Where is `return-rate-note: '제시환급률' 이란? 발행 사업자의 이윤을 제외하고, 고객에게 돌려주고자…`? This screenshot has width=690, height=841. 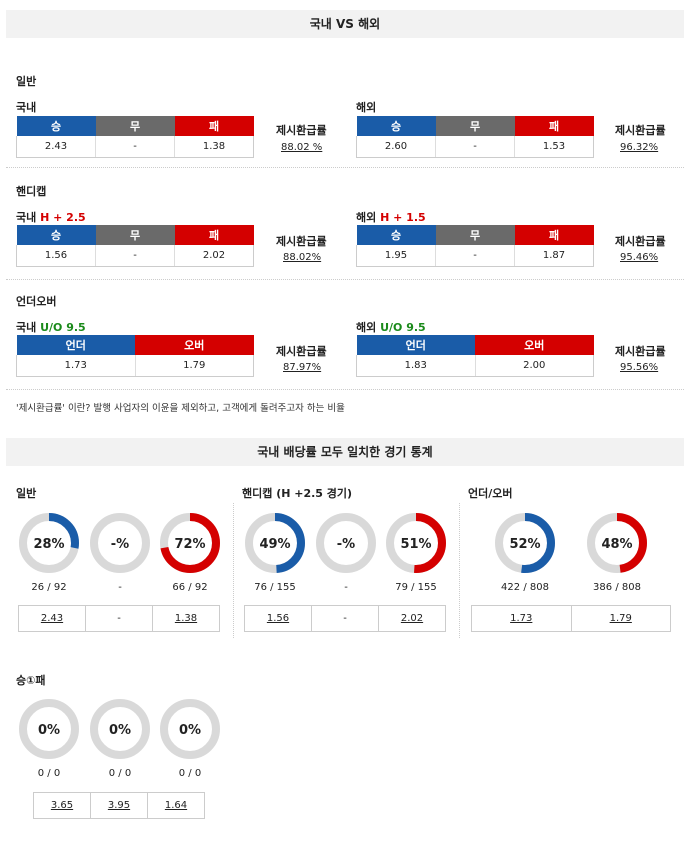
return-rate-note: '제시환급률' 이란? 발행 사업자의 이윤을 제외하고, 고객에게 돌려주고자… is located at coordinates (180, 408).